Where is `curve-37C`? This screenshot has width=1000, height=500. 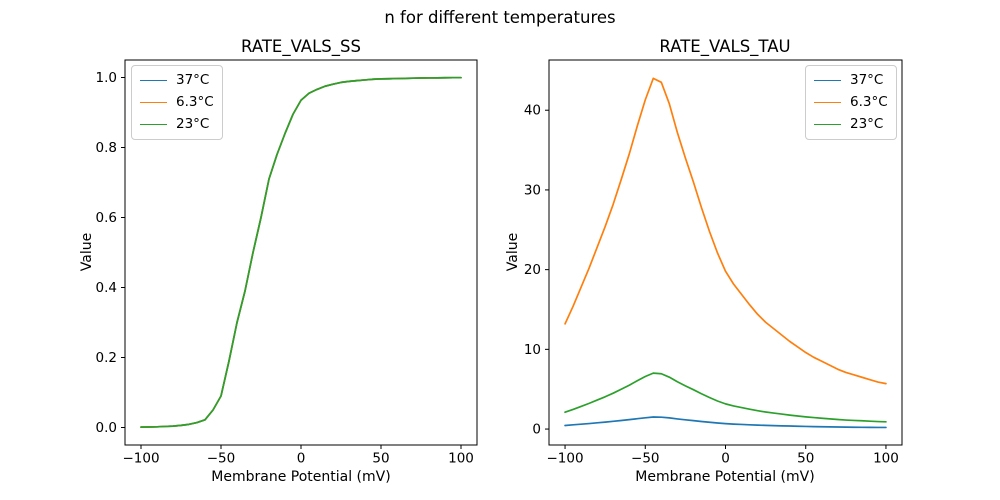
curve-37C is located at coordinates (725, 422).